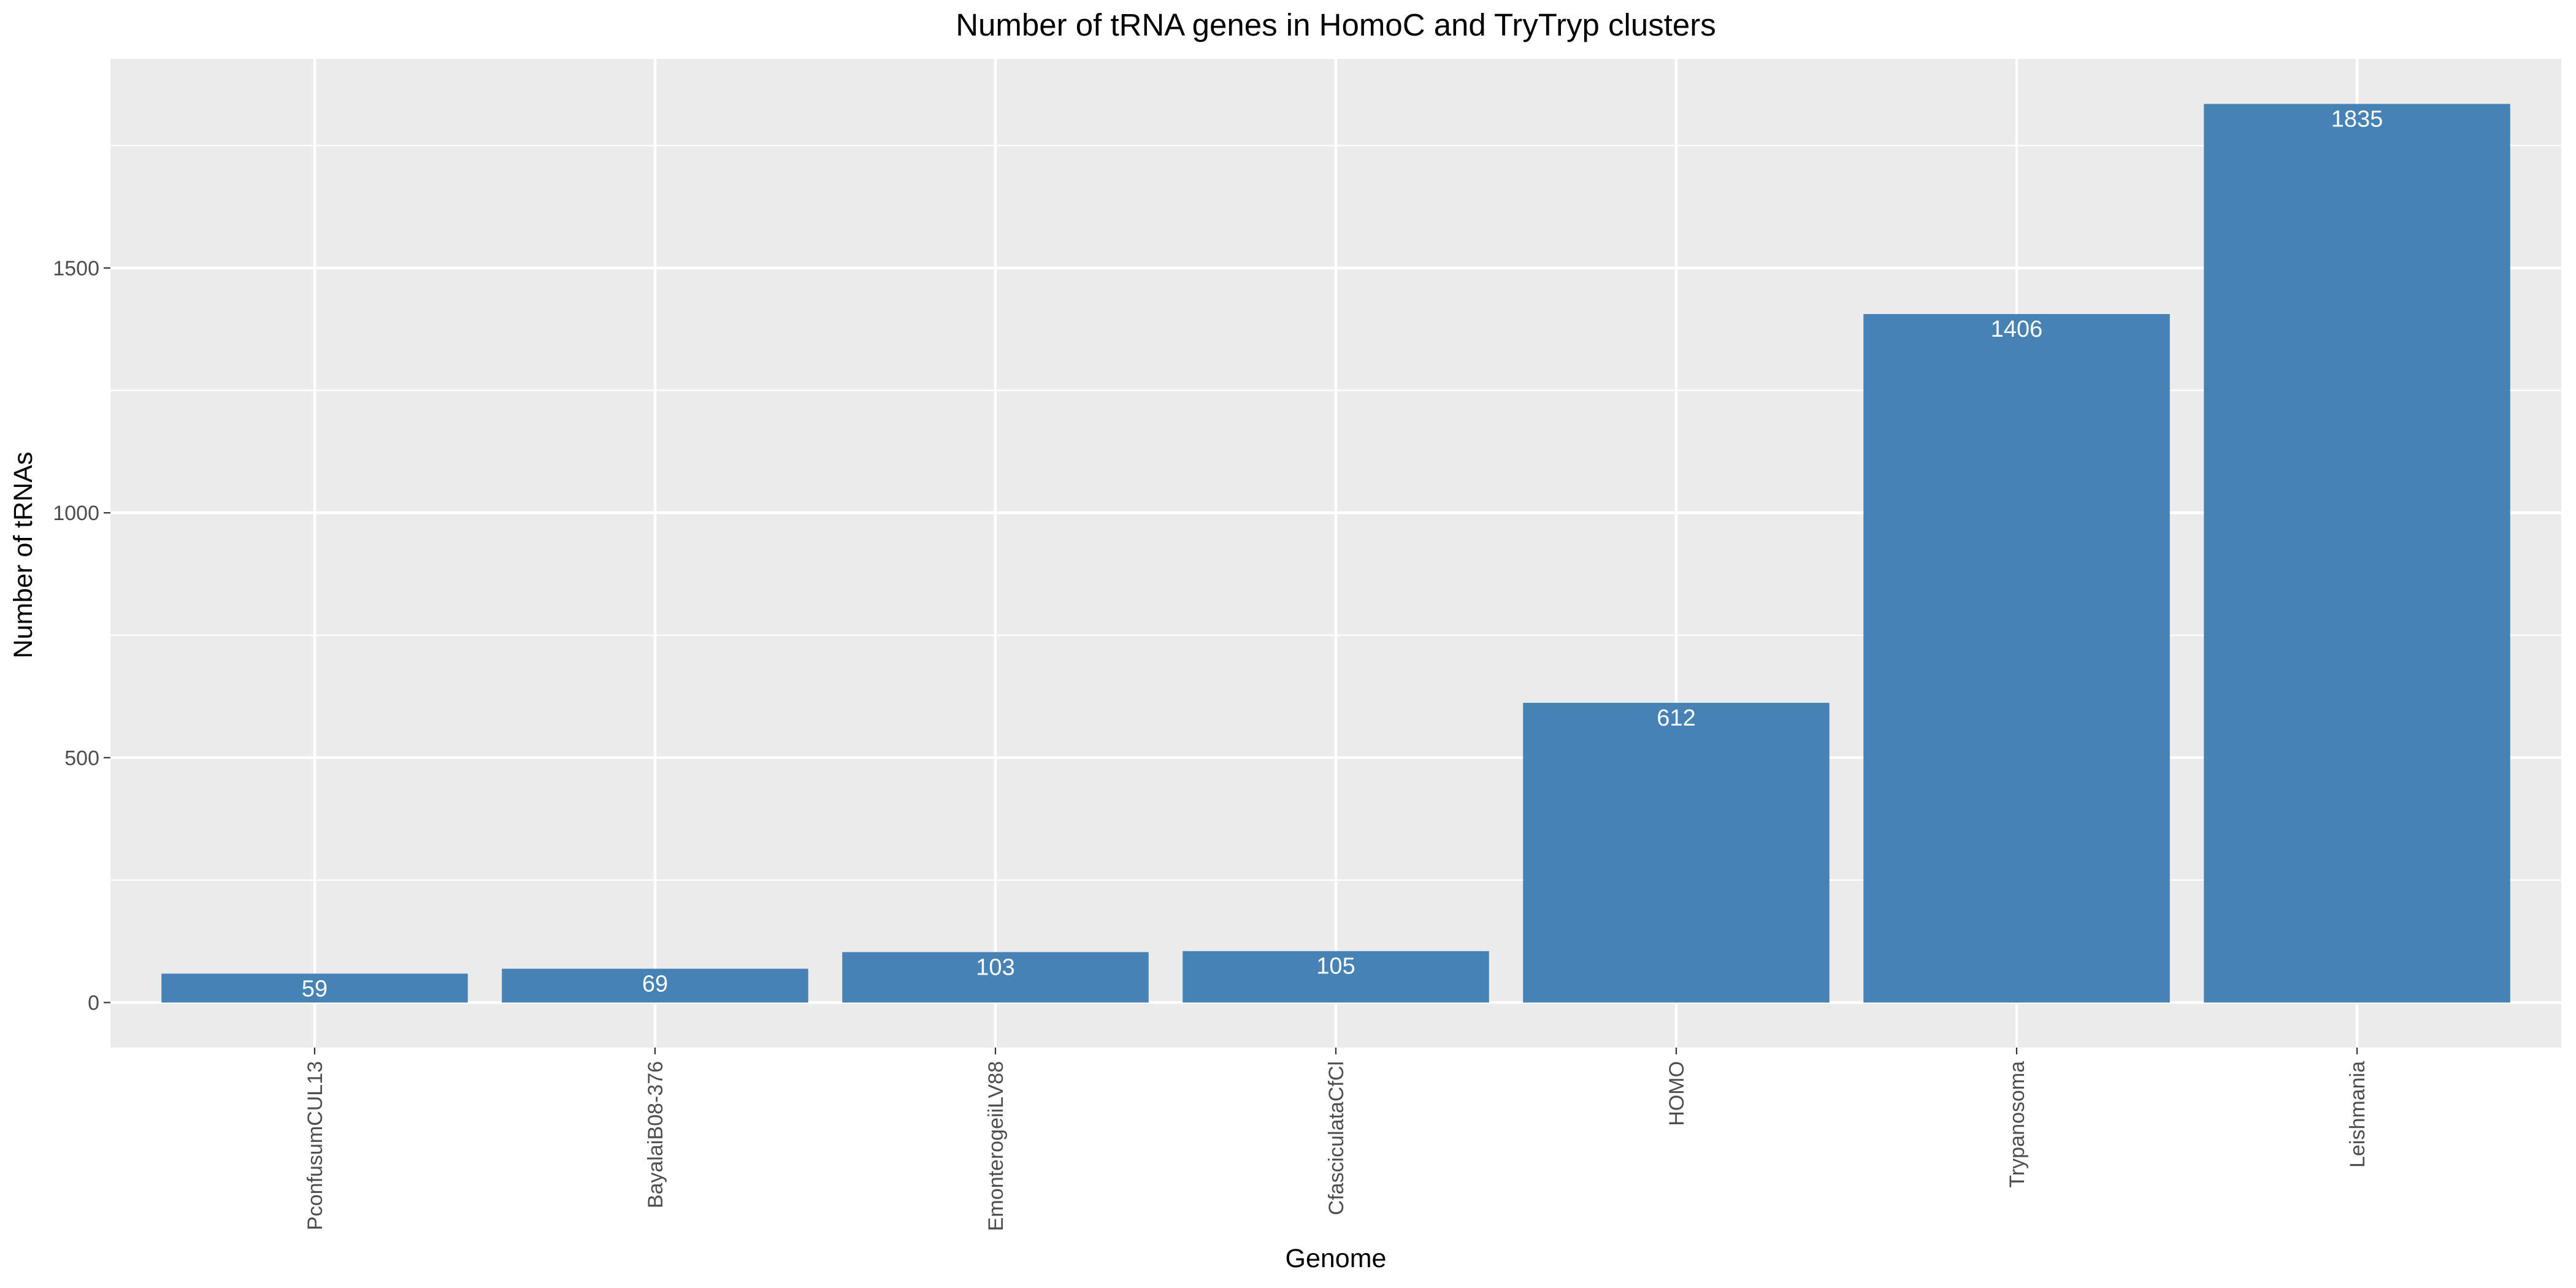  I want to click on x-tick-label: EmonterogeiiLV88, so click(996, 1146).